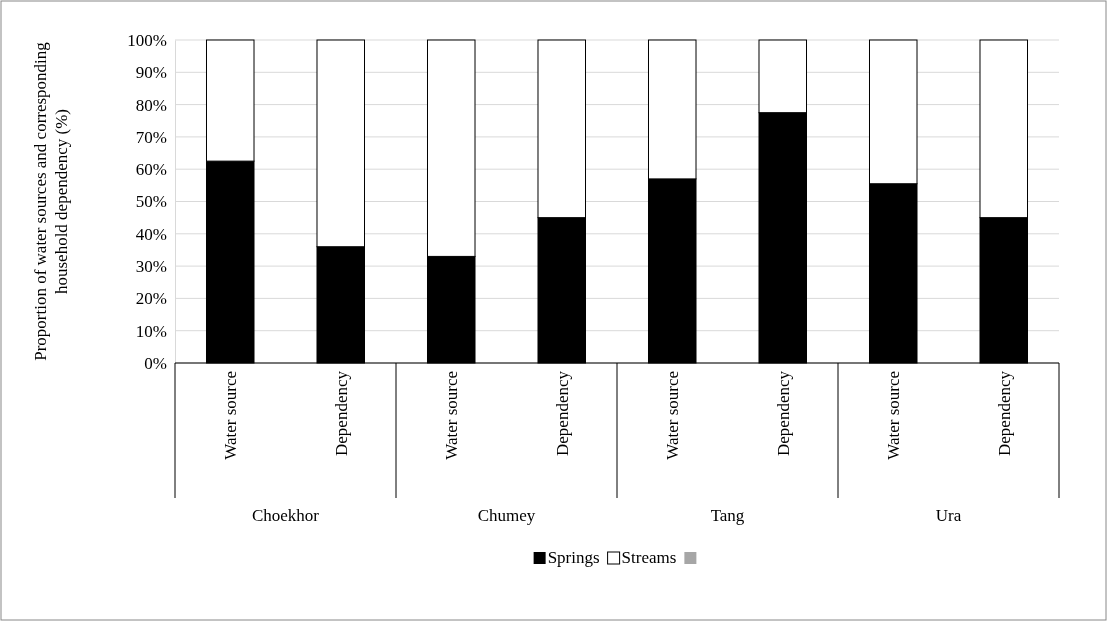  Describe the element at coordinates (948, 515) in the screenshot. I see `text: Ura` at that location.